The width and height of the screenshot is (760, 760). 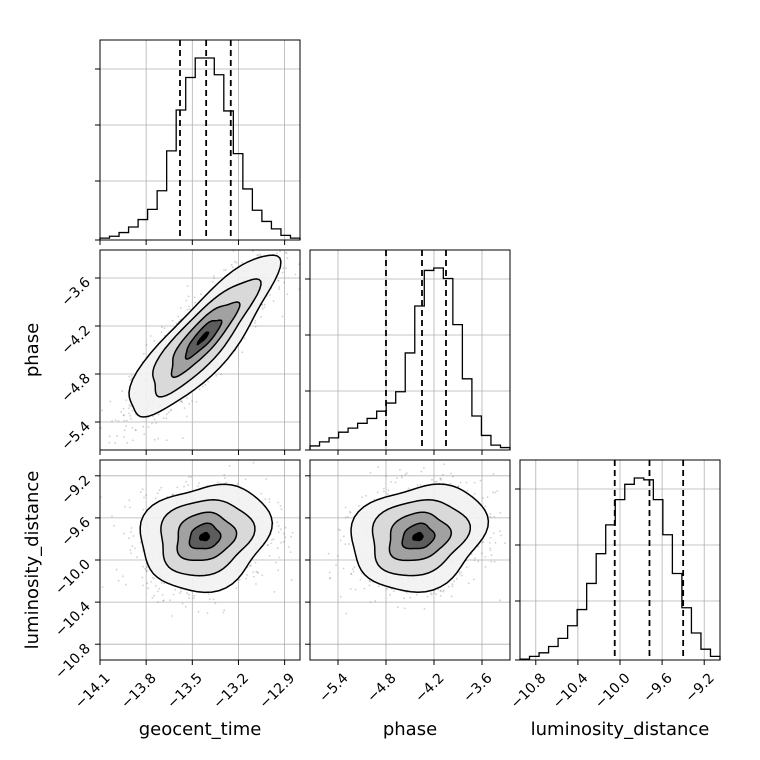 I want to click on y-tick-label: −10.8, so click(x=73, y=662).